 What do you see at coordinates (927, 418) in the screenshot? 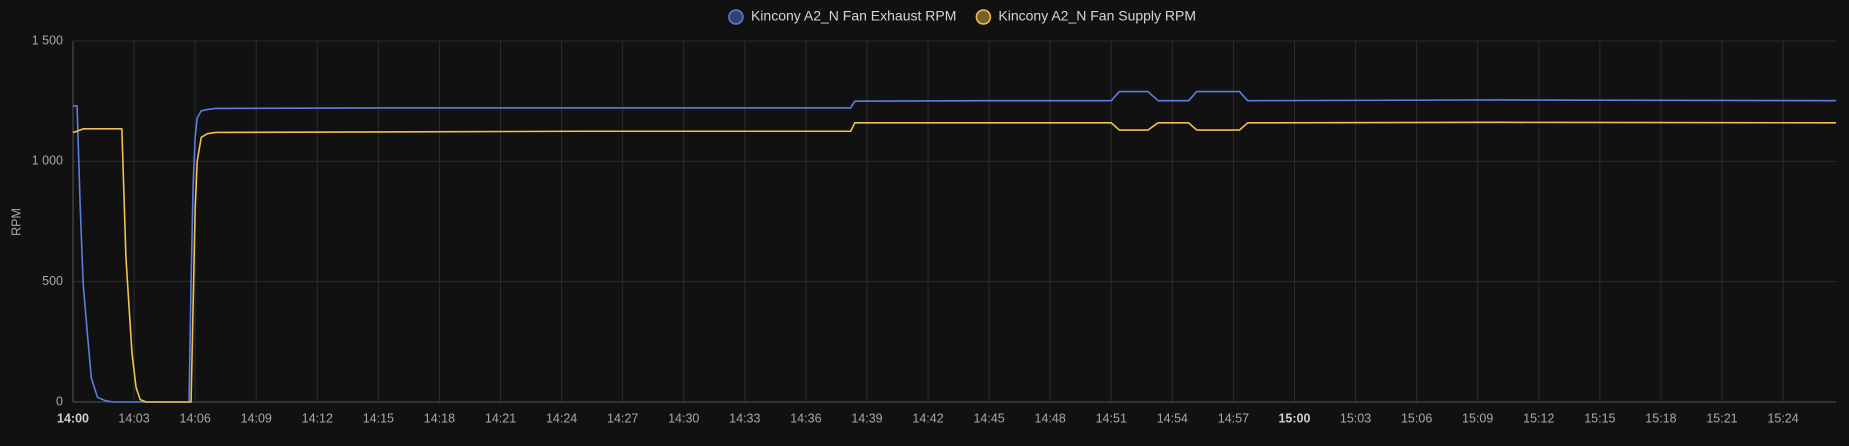
I see `x-tick-label: 14:42` at bounding box center [927, 418].